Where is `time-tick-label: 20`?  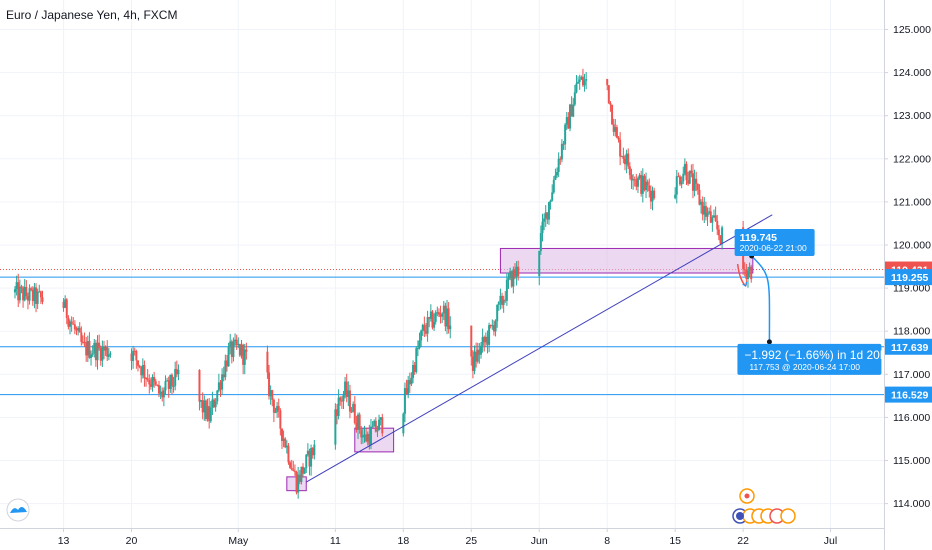
time-tick-label: 20 is located at coordinates (132, 541).